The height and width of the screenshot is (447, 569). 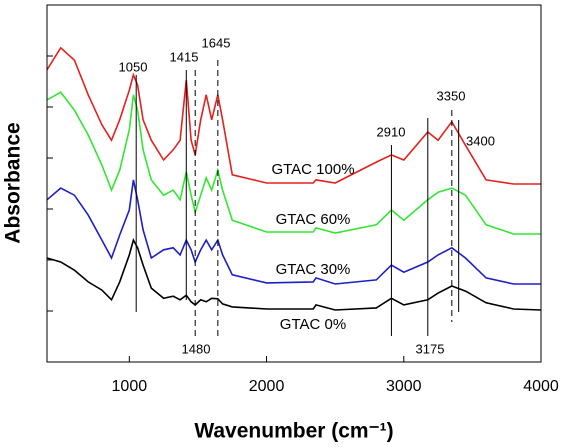 What do you see at coordinates (313, 219) in the screenshot?
I see `series-label: GTAC 60%` at bounding box center [313, 219].